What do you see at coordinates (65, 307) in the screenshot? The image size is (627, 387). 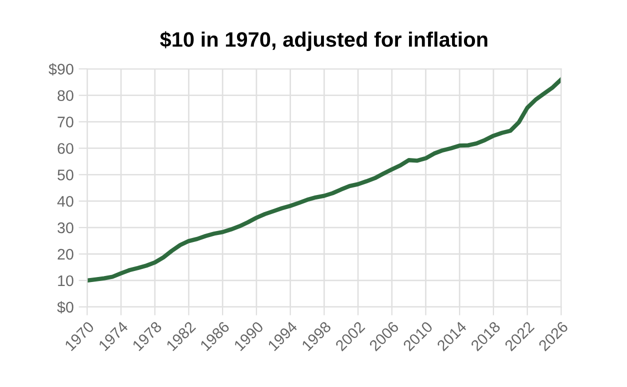 I see `y-tick-label: $0` at bounding box center [65, 307].